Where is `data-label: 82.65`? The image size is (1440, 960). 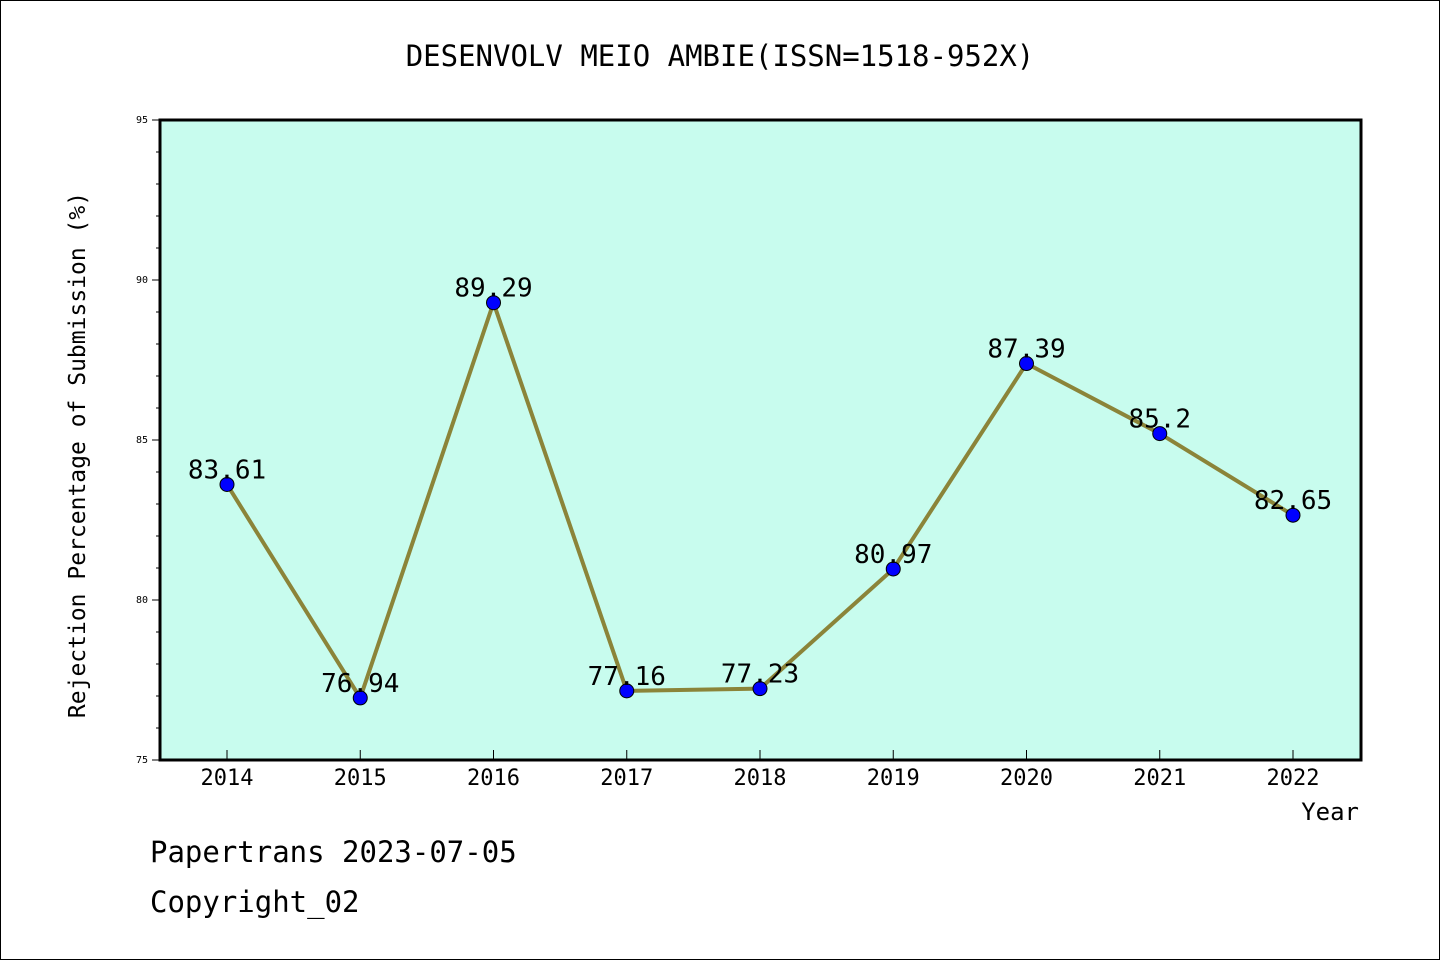 data-label: 82.65 is located at coordinates (1293, 501).